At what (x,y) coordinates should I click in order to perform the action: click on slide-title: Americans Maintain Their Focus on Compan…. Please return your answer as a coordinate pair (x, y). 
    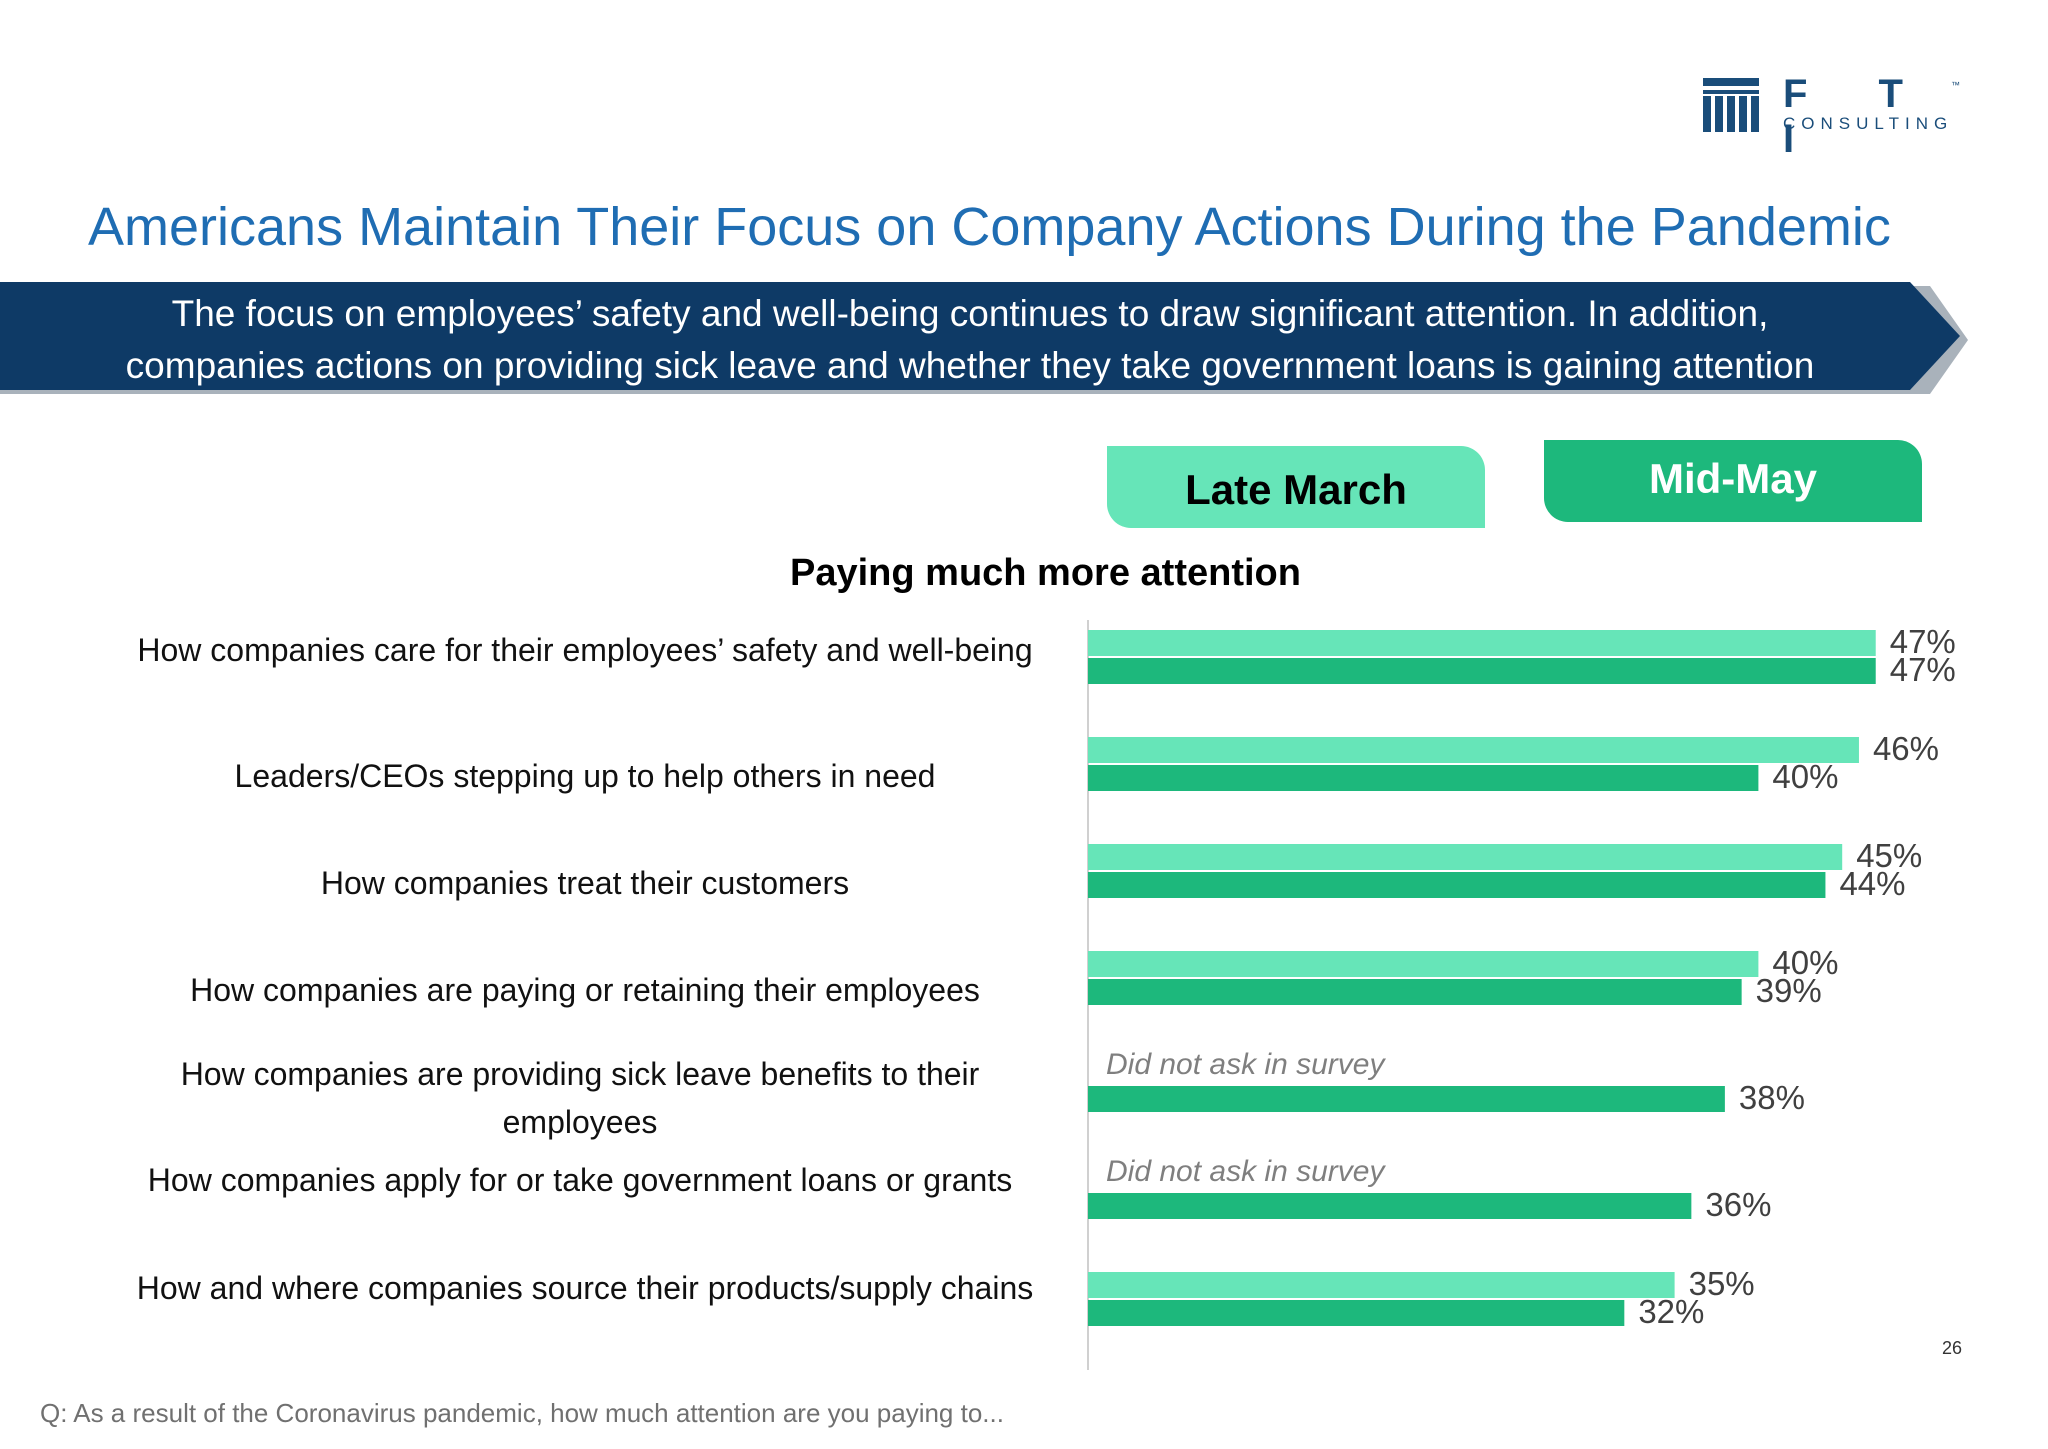
    Looking at the image, I should click on (989, 227).